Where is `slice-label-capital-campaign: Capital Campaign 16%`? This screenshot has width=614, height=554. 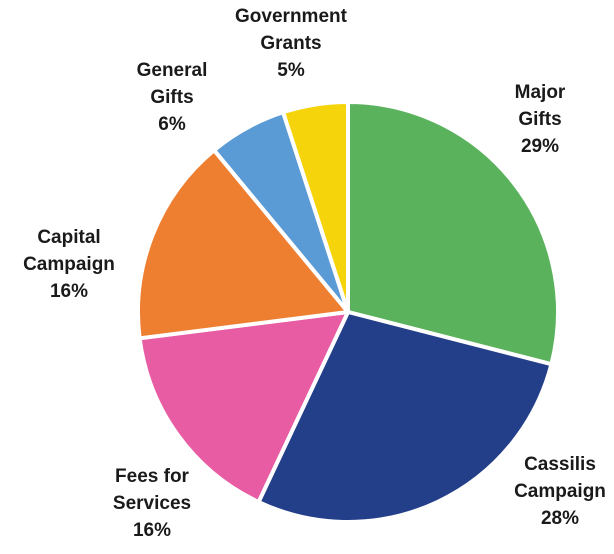 slice-label-capital-campaign: Capital Campaign 16% is located at coordinates (69, 264).